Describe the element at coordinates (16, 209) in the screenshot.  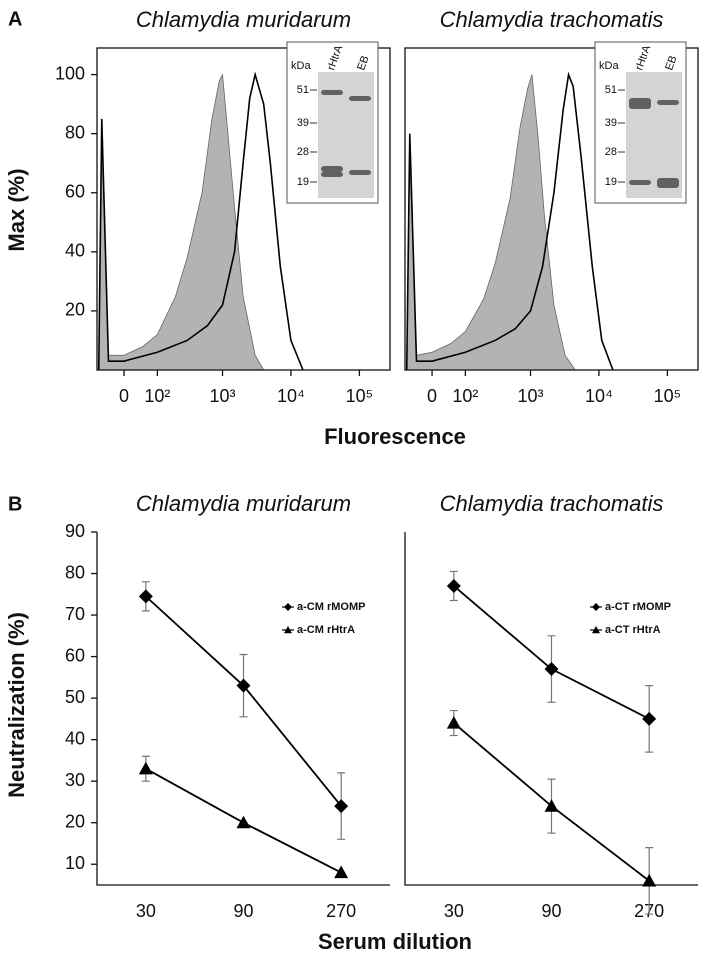
I see `y-axis-label: Max (%)` at that location.